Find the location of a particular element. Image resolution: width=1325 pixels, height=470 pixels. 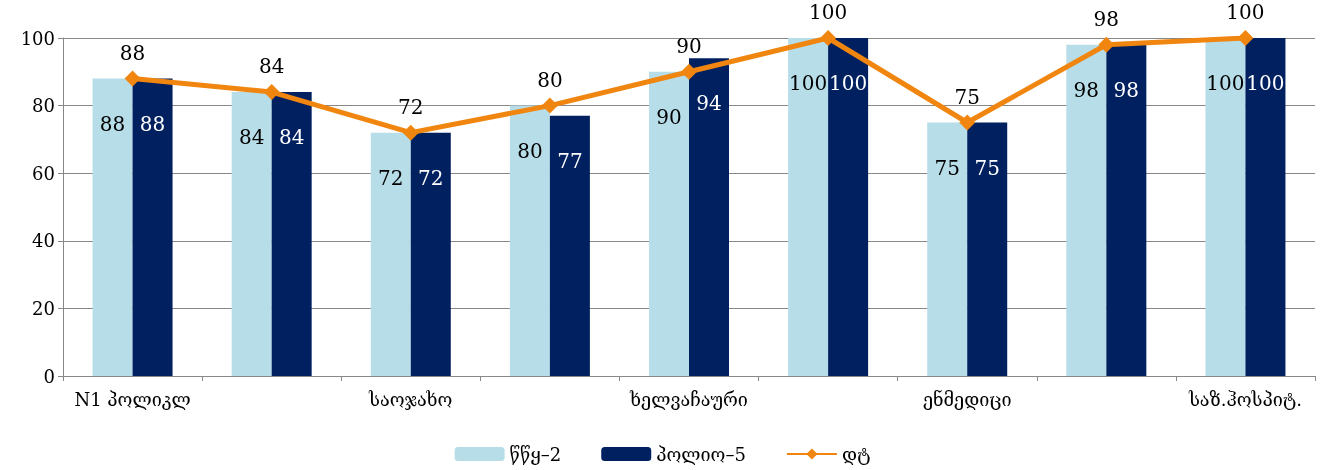

x-tick-label: ხელვაჩაური is located at coordinates (688, 399).